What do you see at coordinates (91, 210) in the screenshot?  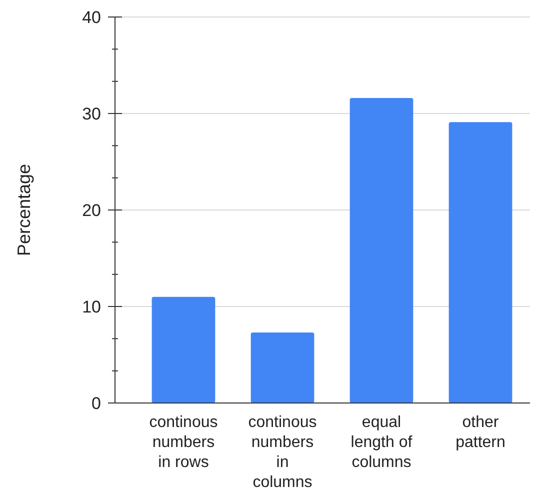 I see `y-tick-label: 20` at bounding box center [91, 210].